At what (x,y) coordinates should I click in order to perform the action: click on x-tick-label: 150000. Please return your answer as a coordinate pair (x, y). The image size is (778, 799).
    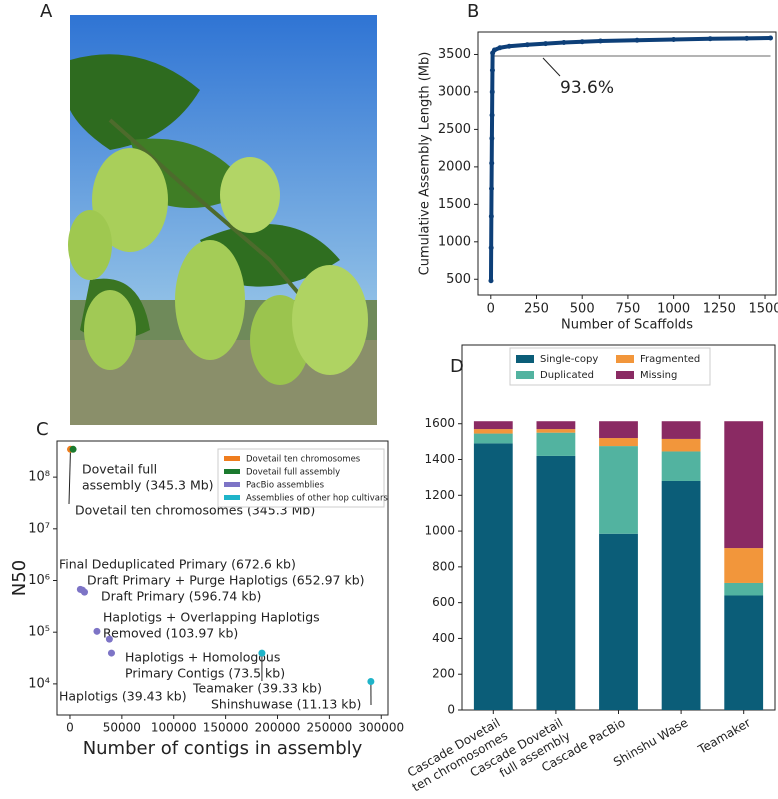
    Looking at the image, I should click on (226, 728).